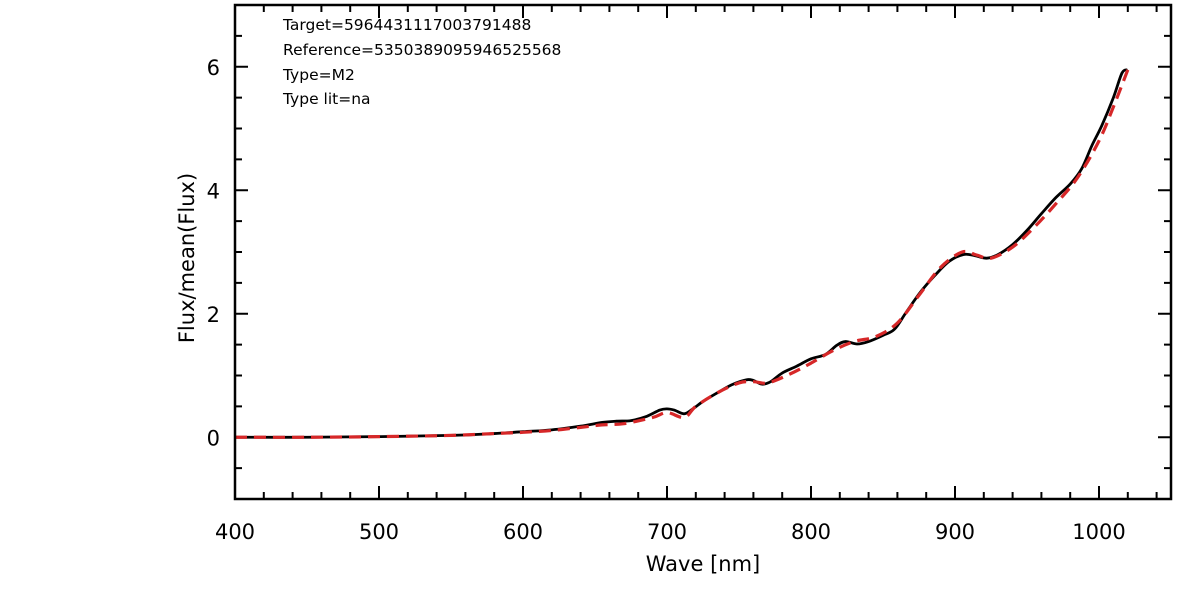 The width and height of the screenshot is (1180, 590). Describe the element at coordinates (703, 564) in the screenshot. I see `x-axis-title: Wave [nm]` at that location.